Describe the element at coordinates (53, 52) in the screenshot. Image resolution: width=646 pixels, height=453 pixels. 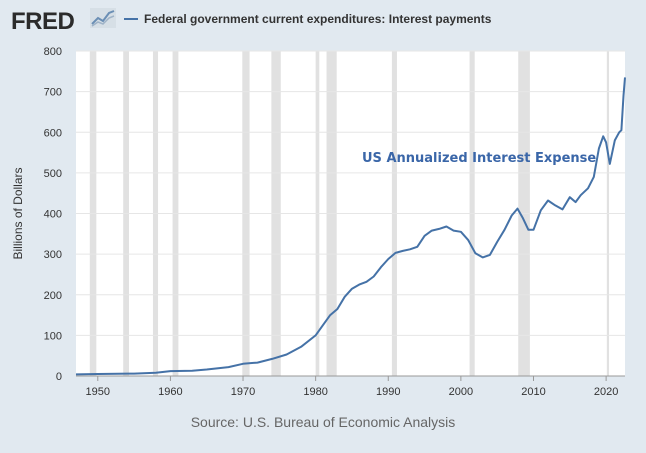
I see `y-tick-label-800: 800` at that location.